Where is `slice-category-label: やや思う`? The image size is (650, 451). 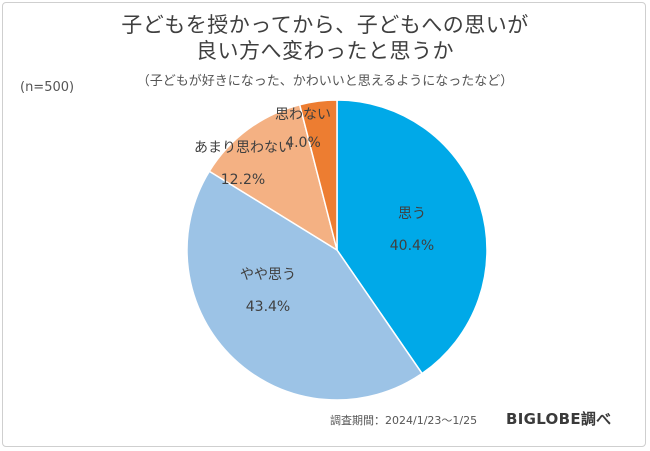
slice-category-label: やや思う is located at coordinates (268, 275).